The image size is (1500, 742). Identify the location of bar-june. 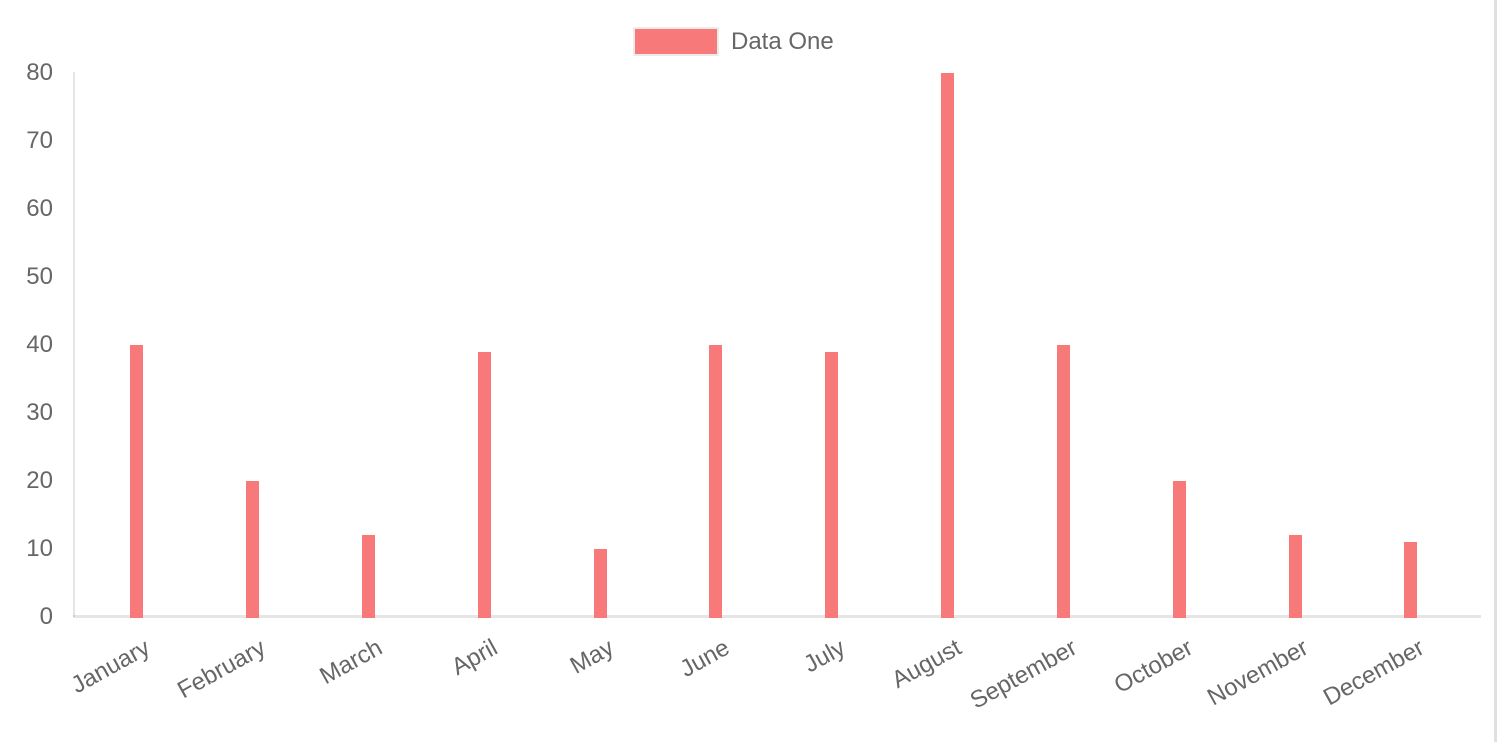
(716, 481).